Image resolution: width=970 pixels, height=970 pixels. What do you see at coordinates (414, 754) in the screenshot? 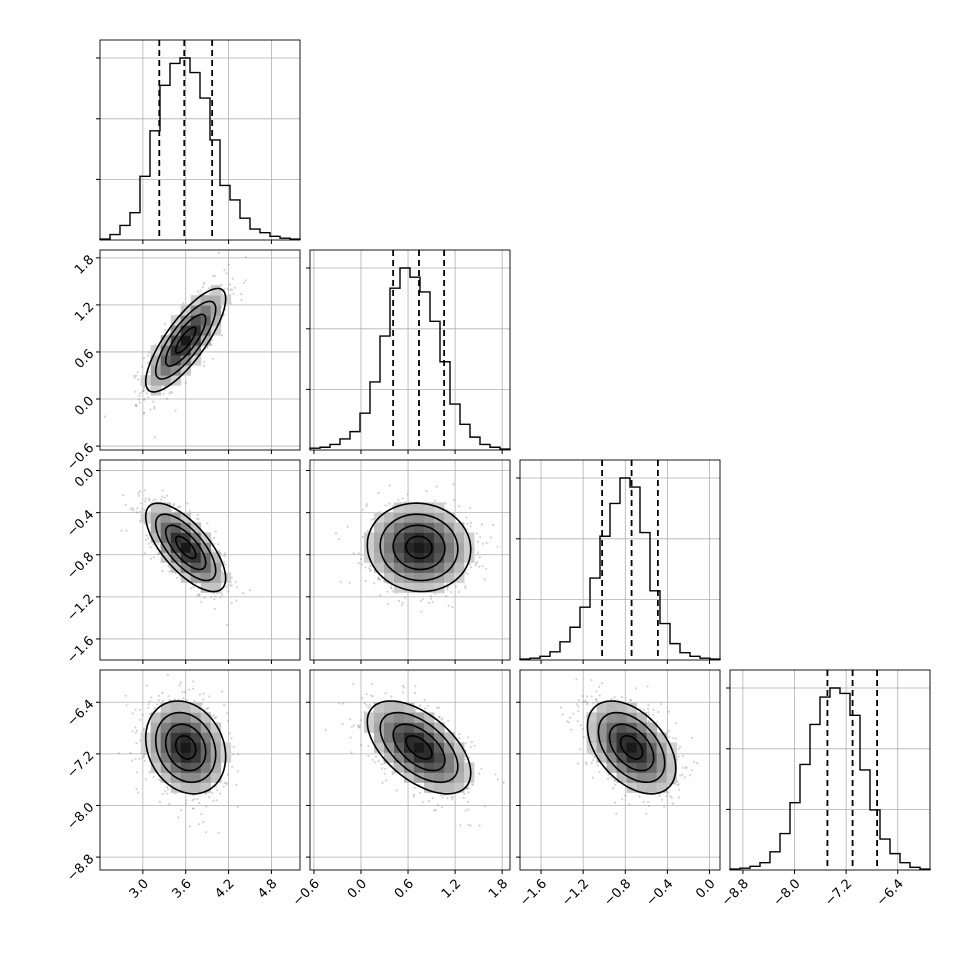
I see `joint-content` at bounding box center [414, 754].